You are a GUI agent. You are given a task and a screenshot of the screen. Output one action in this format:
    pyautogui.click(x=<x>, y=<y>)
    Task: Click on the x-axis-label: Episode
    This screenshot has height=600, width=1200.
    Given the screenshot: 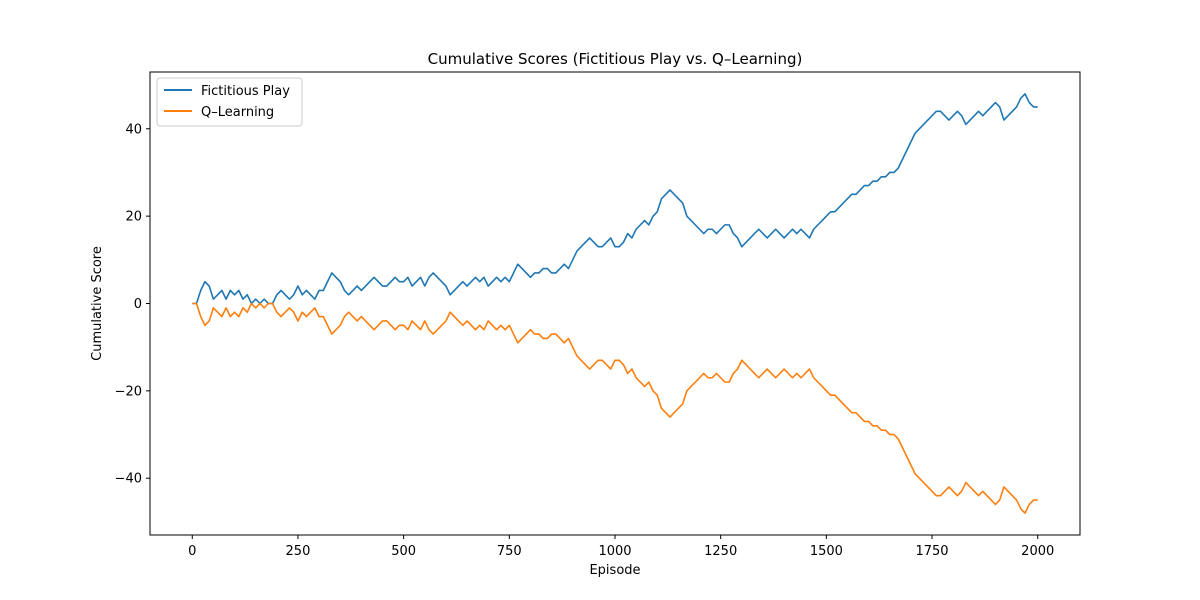 What is the action you would take?
    pyautogui.click(x=614, y=570)
    